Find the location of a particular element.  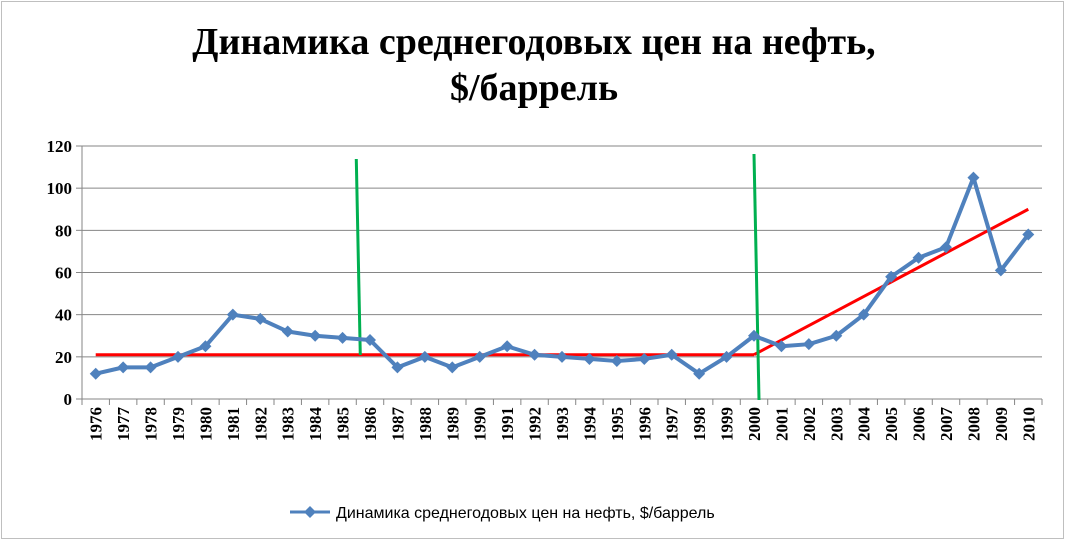

data-point-1994 is located at coordinates (589, 358).